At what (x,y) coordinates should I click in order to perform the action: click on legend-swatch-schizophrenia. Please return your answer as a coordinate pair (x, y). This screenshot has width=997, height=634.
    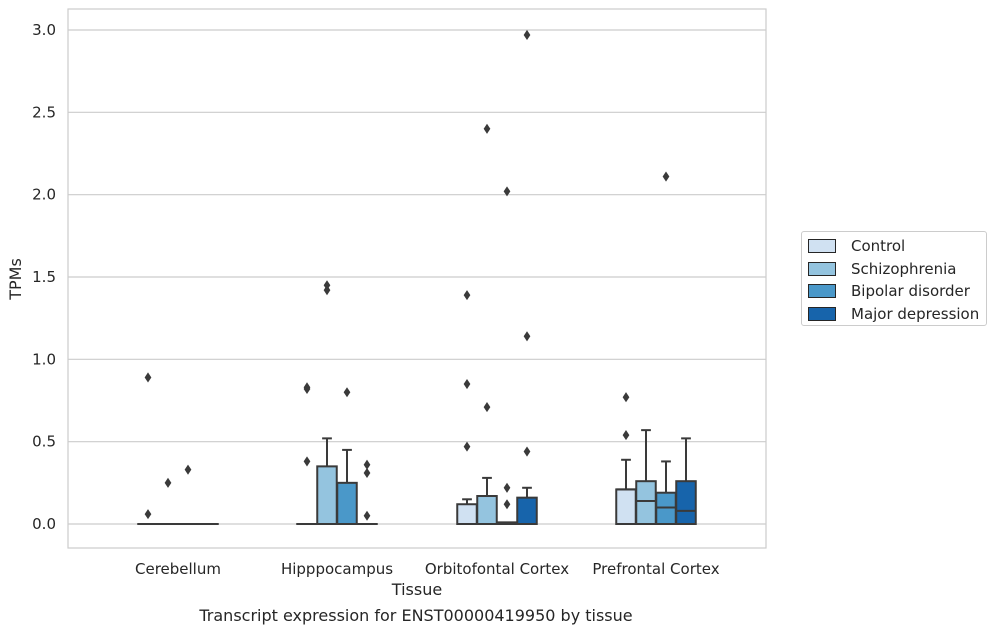
    Looking at the image, I should click on (822, 268).